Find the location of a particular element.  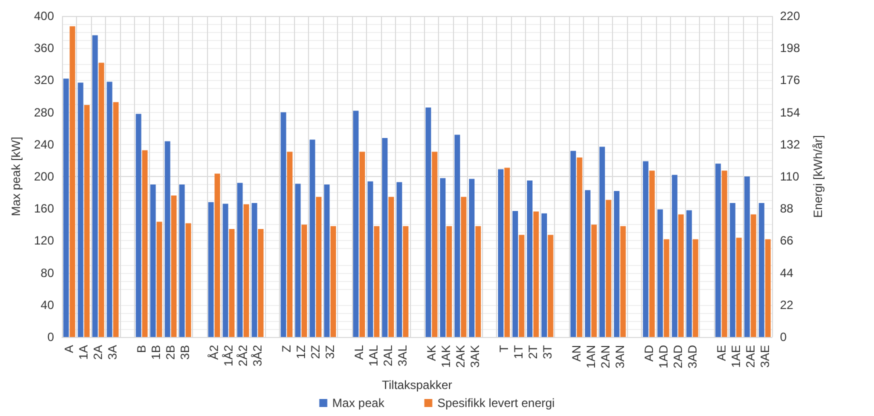

x-tick-label: 1Å2 is located at coordinates (229, 355).